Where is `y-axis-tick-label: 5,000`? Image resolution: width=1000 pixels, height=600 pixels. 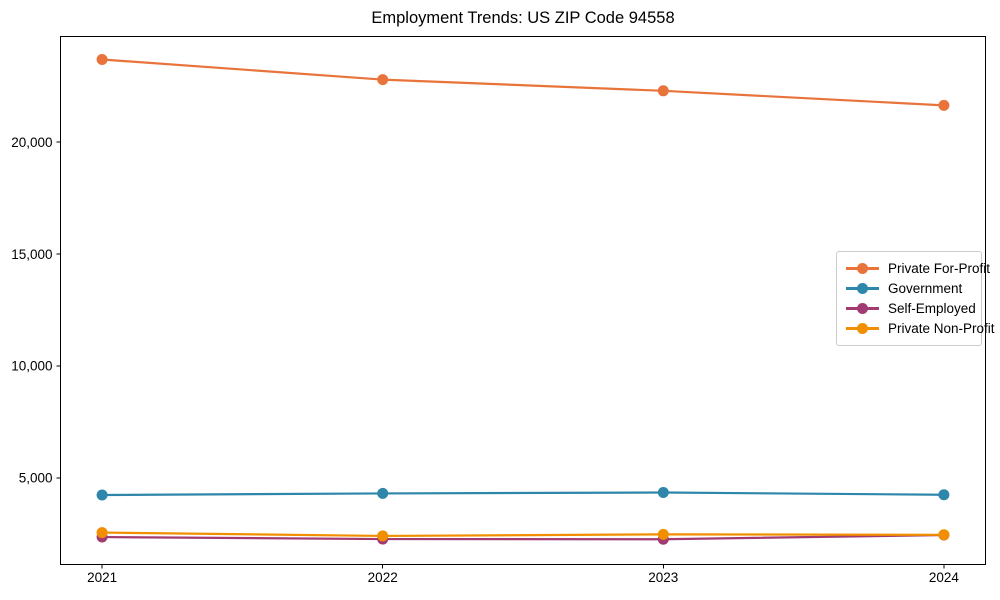
y-axis-tick-label: 5,000 is located at coordinates (36, 477).